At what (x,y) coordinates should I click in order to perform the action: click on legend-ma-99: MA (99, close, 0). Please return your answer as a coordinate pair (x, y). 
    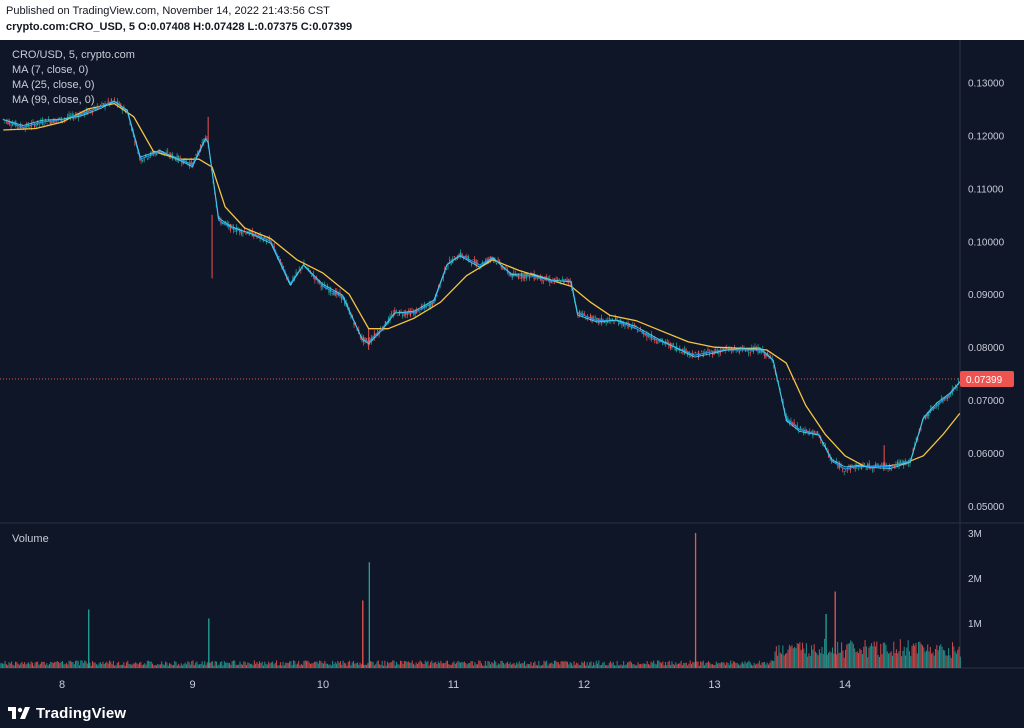
    Looking at the image, I should click on (53, 100).